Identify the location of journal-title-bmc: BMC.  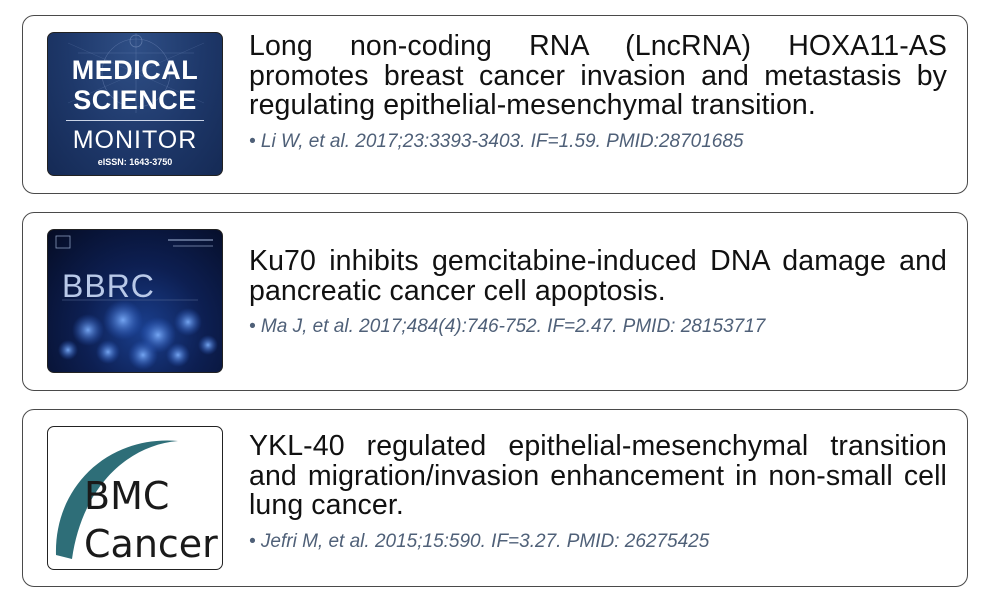
(126, 496).